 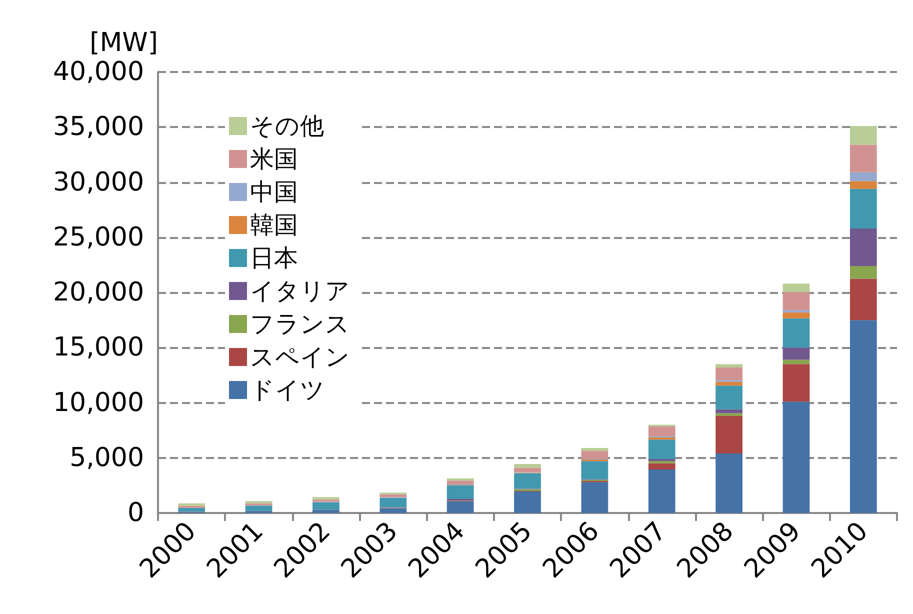 What do you see at coordinates (300, 357) in the screenshot?
I see `legend-label: スペイン` at bounding box center [300, 357].